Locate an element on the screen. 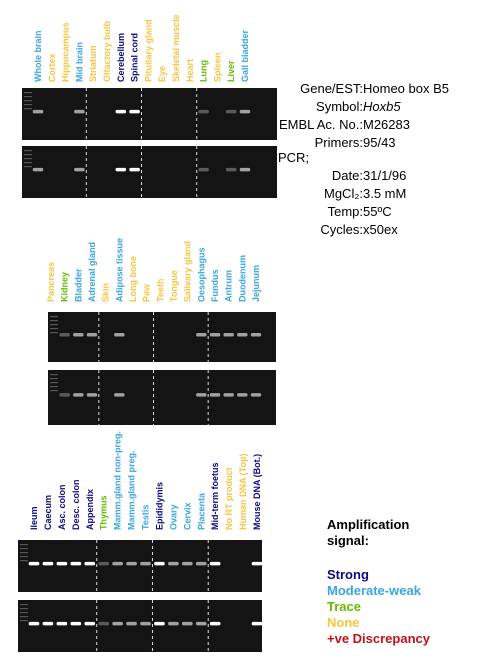 The height and width of the screenshot is (672, 497). lane-label: Antrum is located at coordinates (229, 286).